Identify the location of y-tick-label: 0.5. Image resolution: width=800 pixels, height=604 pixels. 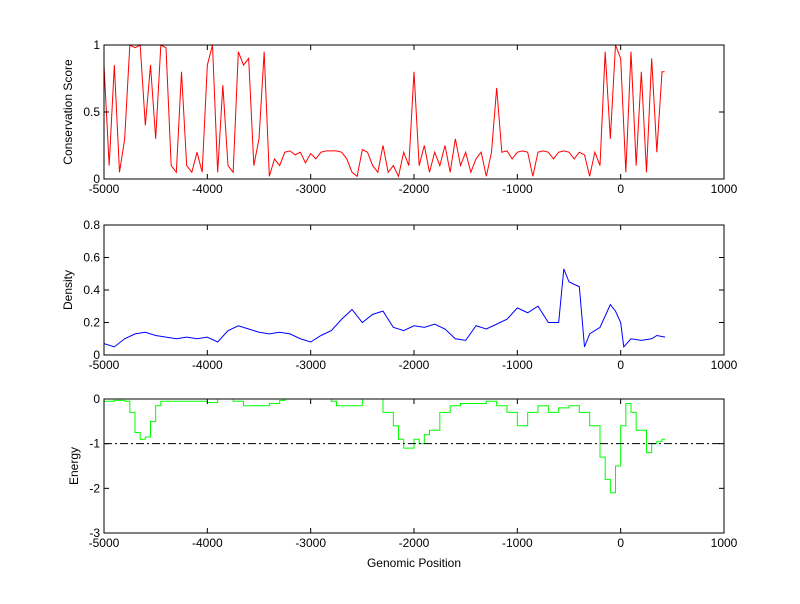
(91, 112).